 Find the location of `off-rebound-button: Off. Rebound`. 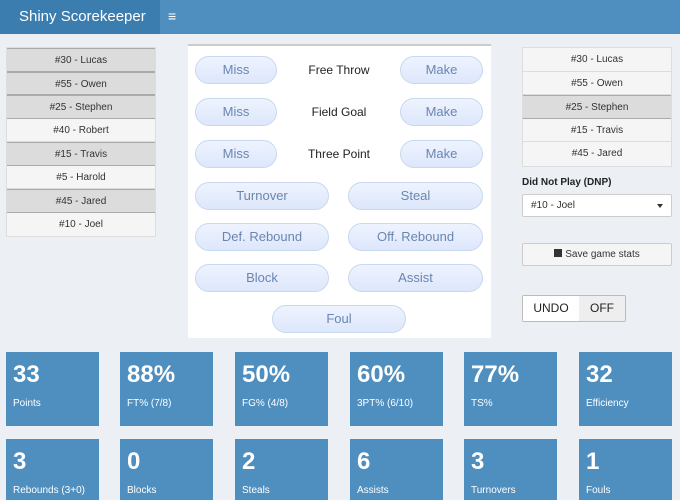

off-rebound-button: Off. Rebound is located at coordinates (415, 237).